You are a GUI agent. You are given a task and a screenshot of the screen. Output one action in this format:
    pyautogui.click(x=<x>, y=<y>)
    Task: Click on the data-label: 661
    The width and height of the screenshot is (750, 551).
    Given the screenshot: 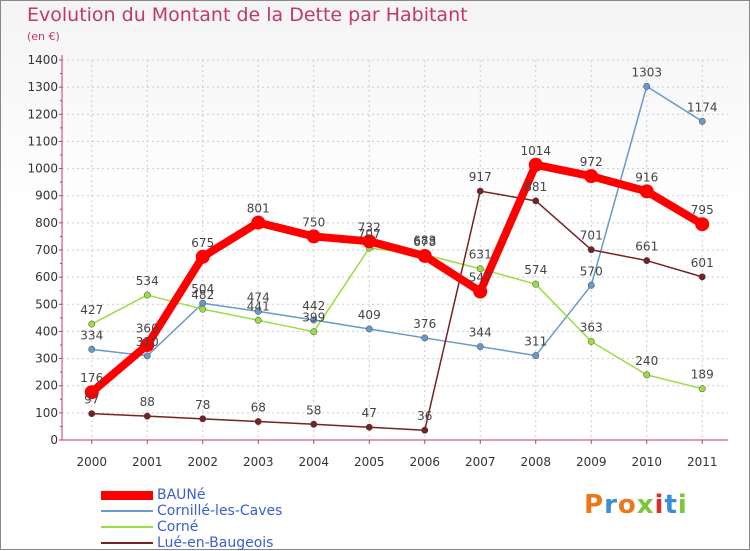 What is the action you would take?
    pyautogui.click(x=646, y=247)
    